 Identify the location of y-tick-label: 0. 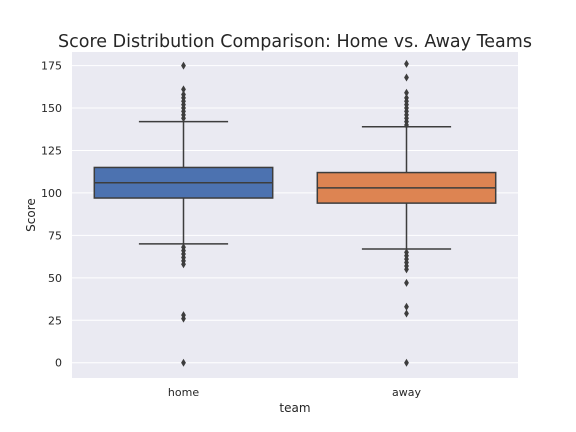
(58, 363).